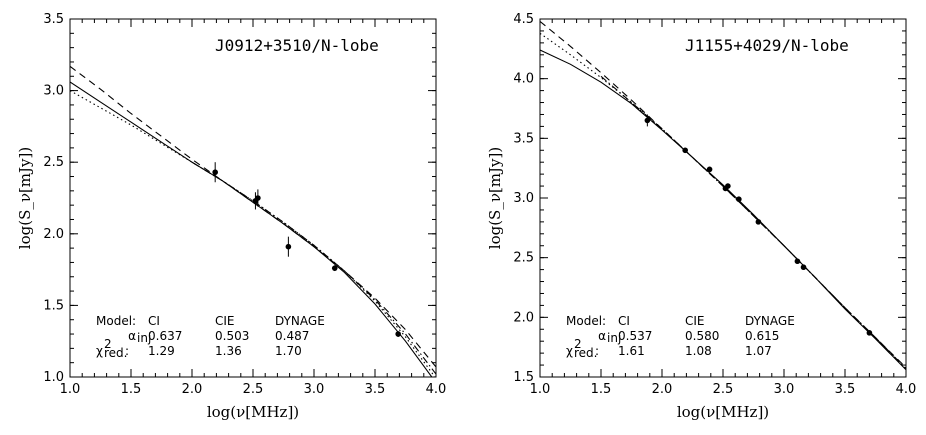 The width and height of the screenshot is (926, 435). I want to click on alpha-inj-value: 0.537, so click(635, 336).